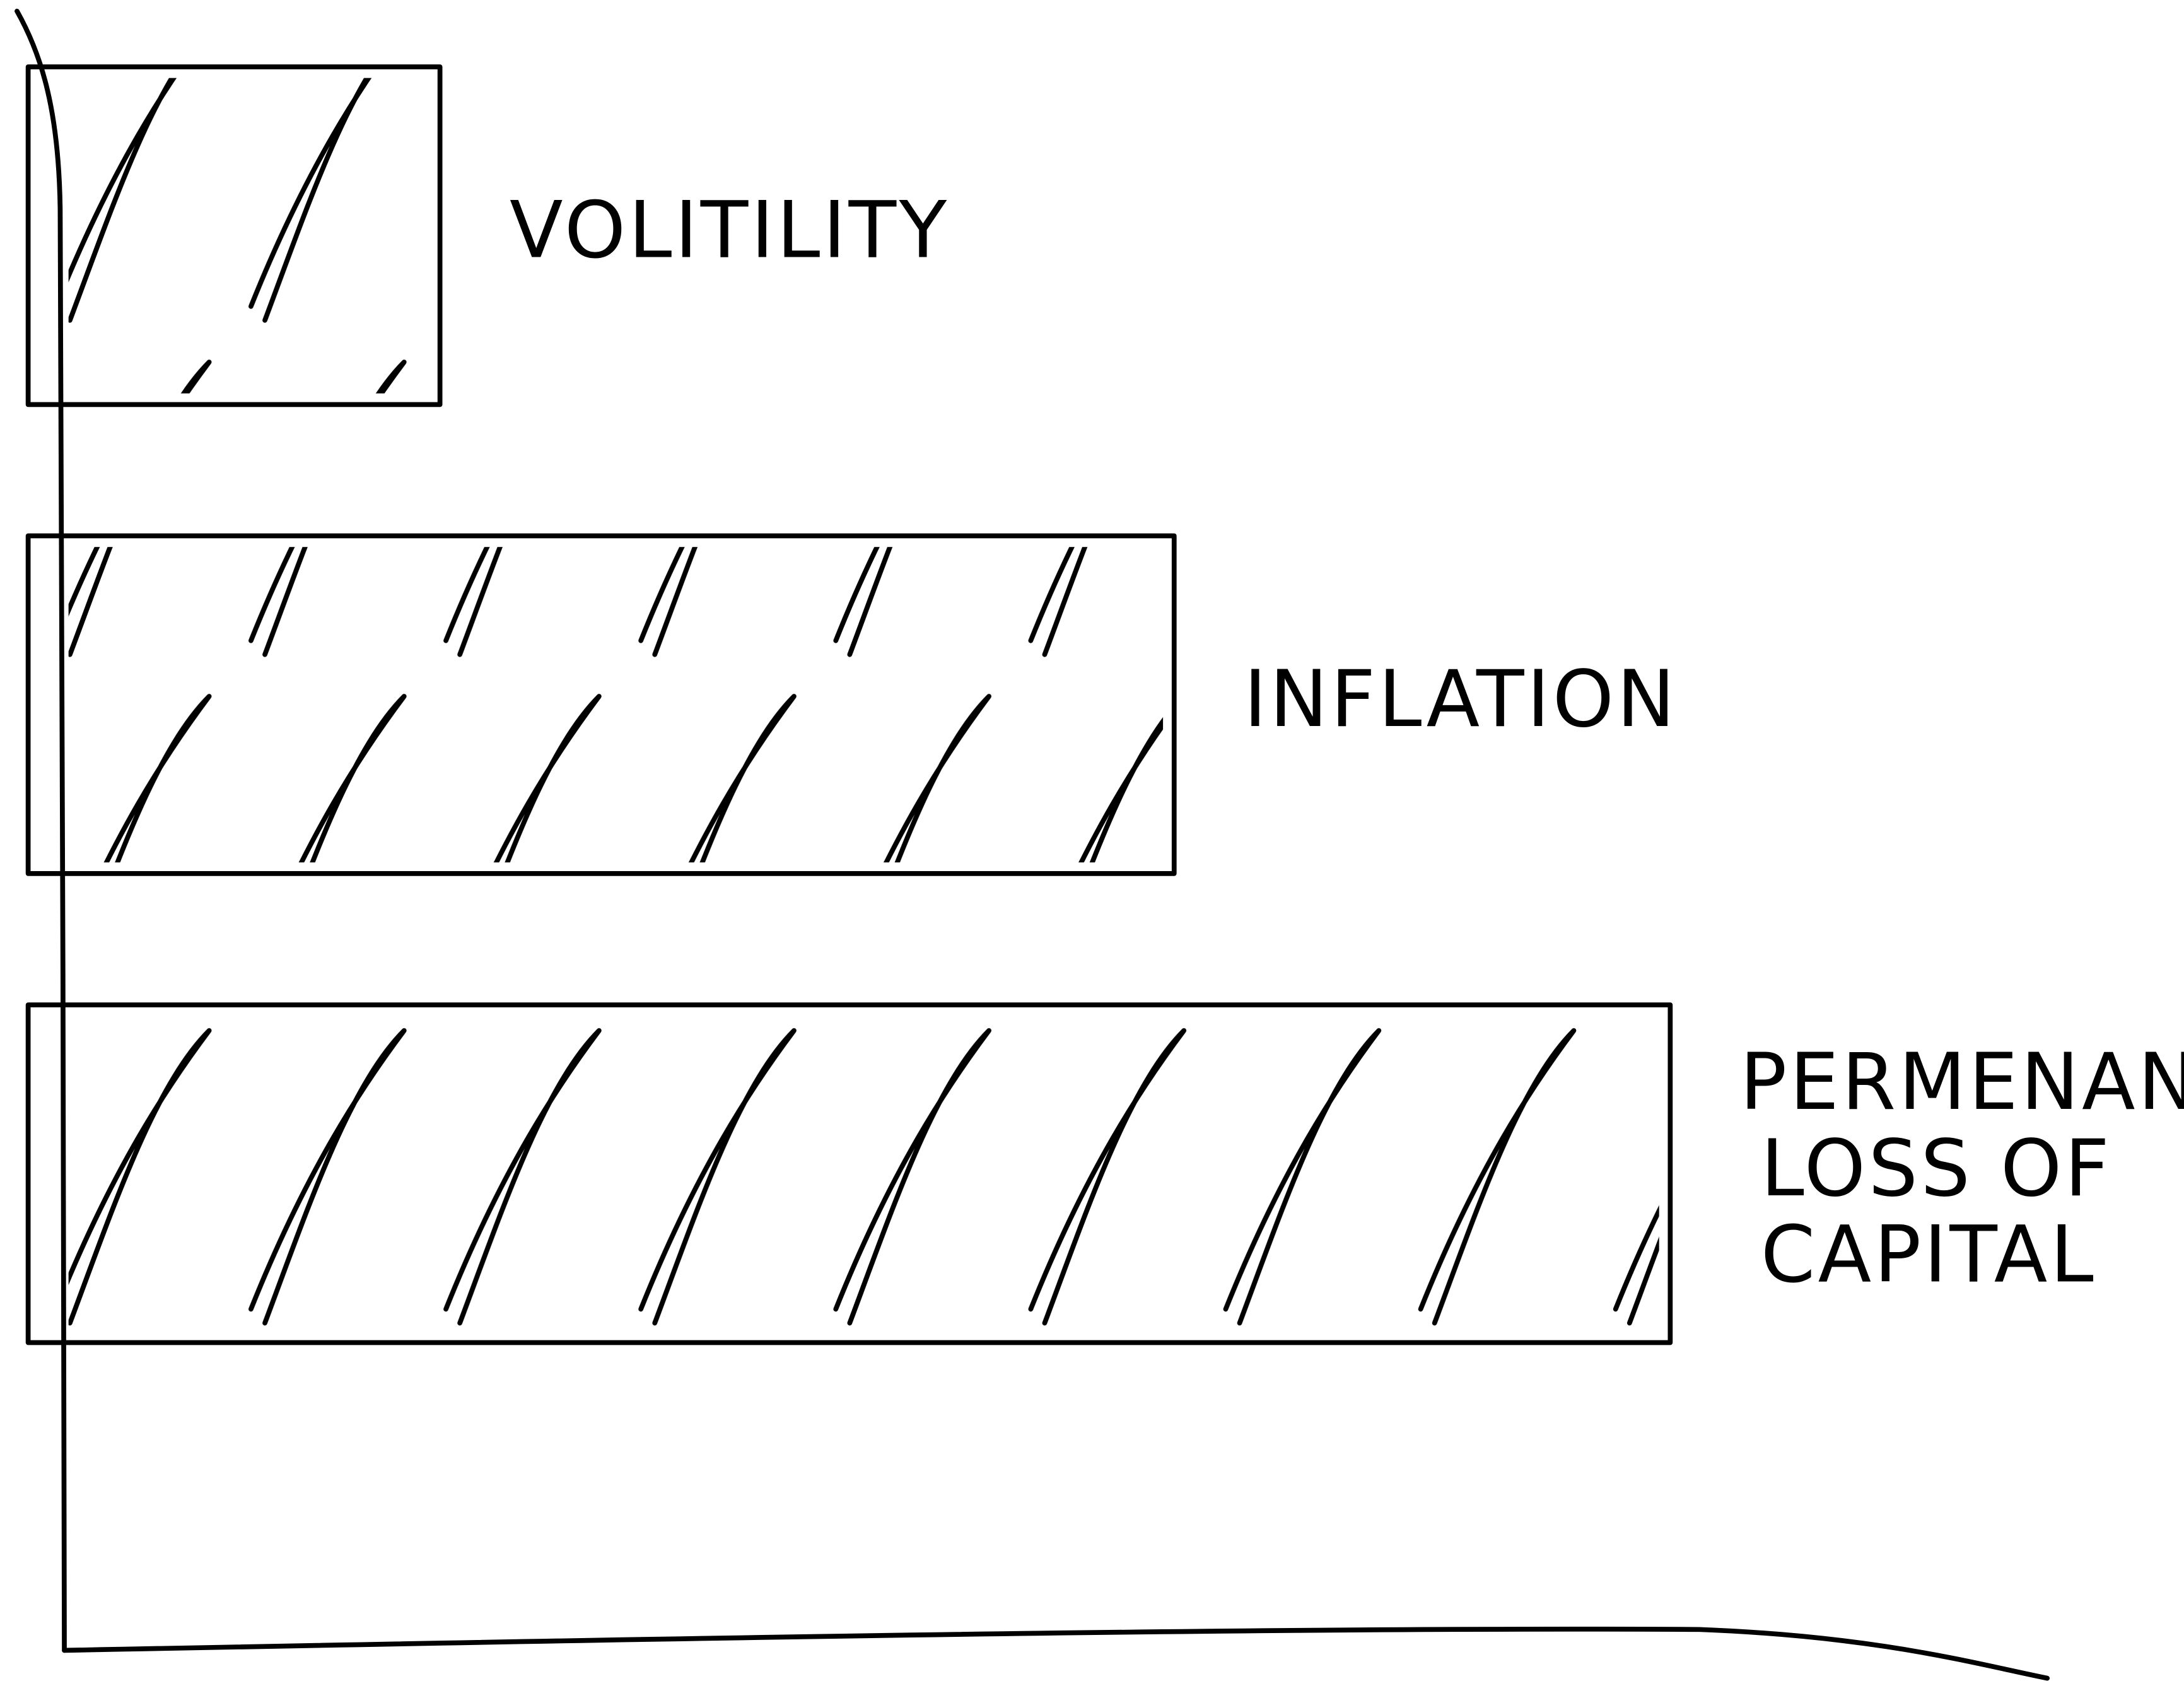 This screenshot has height=1681, width=2184. I want to click on bar-label-line: INFLATION, so click(1461, 699).